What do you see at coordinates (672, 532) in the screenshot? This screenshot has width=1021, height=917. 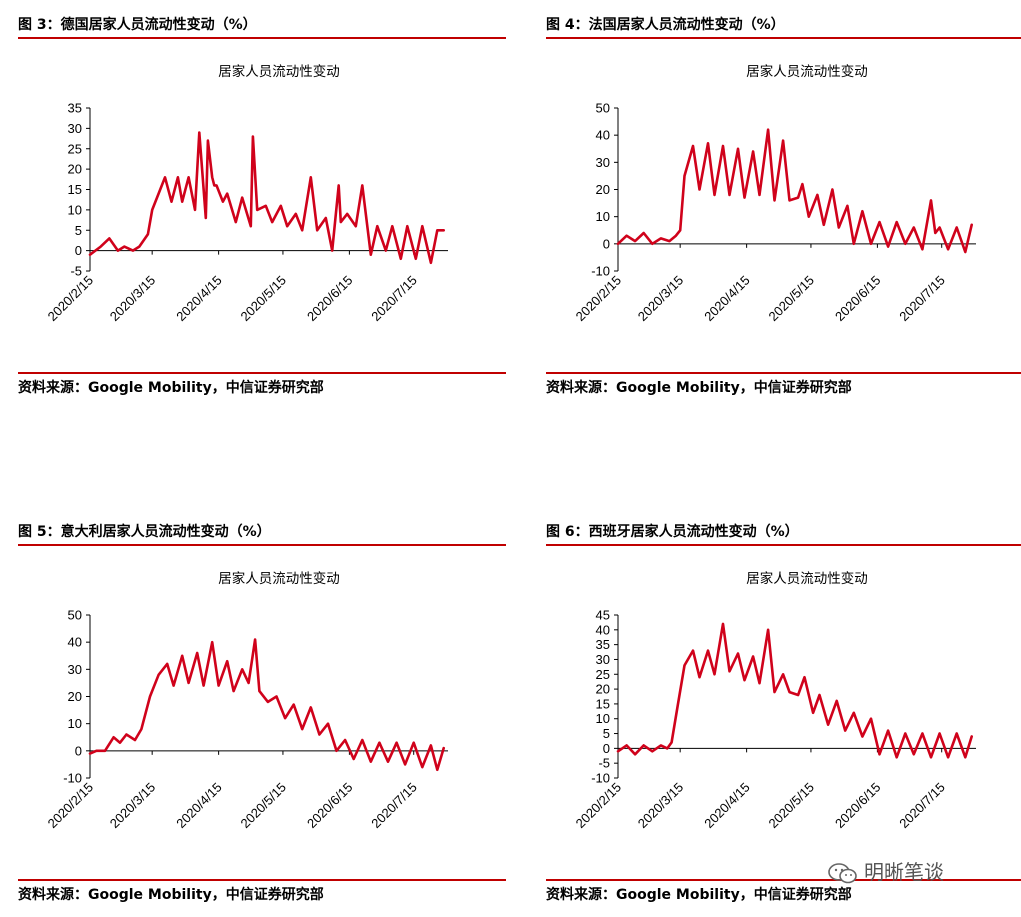 I see `figure-caption: 图 6：西班牙居家人员流动性变动（%）` at bounding box center [672, 532].